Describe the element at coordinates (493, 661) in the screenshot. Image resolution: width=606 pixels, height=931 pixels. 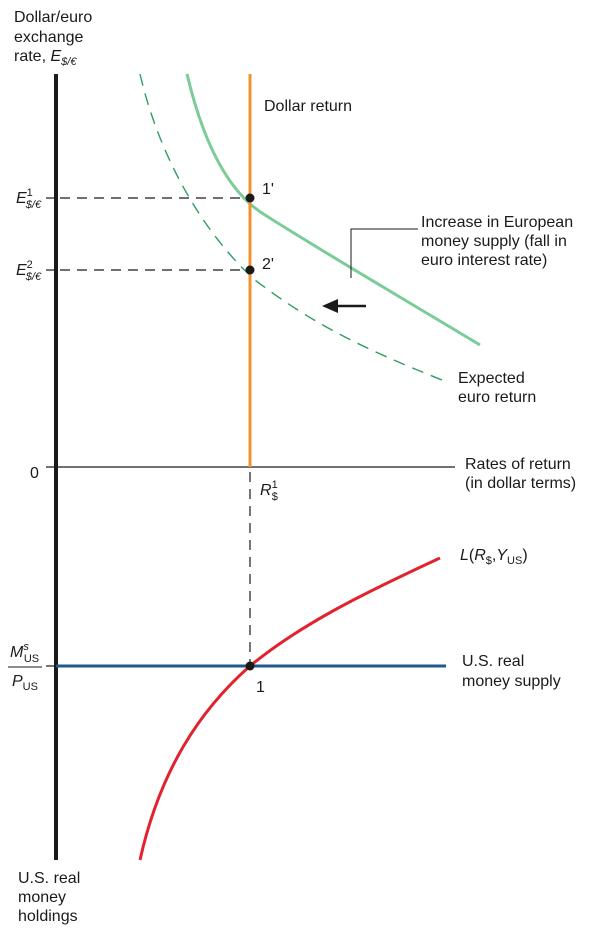
I see `us-money-supply-label-line1: U.S. real` at that location.